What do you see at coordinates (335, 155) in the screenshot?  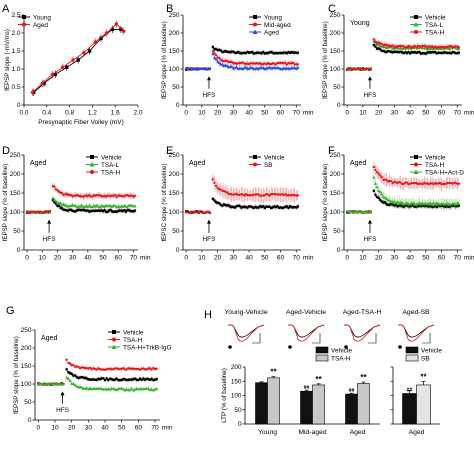 I see `panel-f-y-tick-label: 250` at bounding box center [335, 155].